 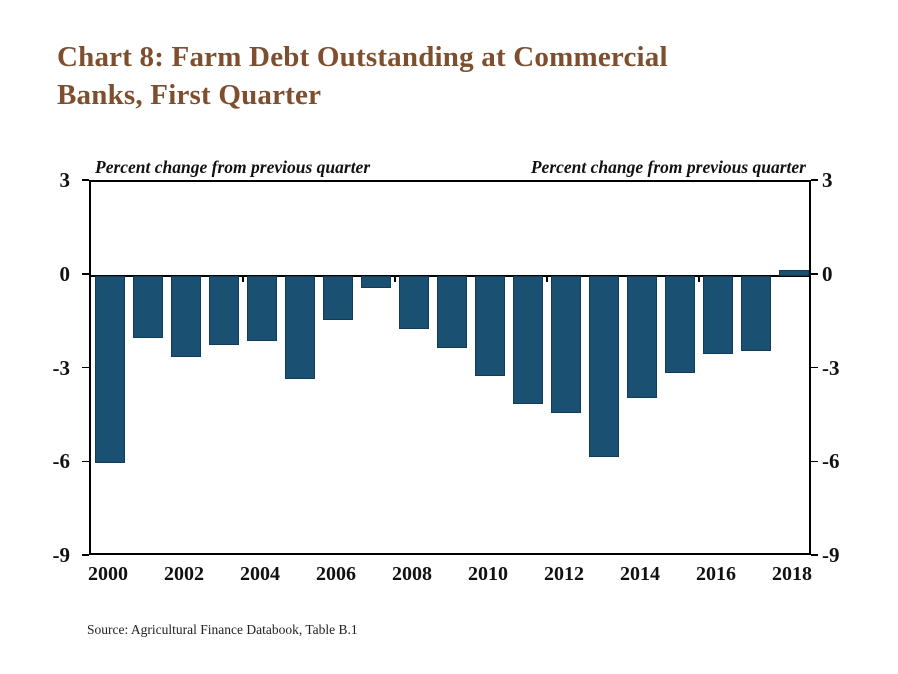 I want to click on bar-2015, so click(x=680, y=324).